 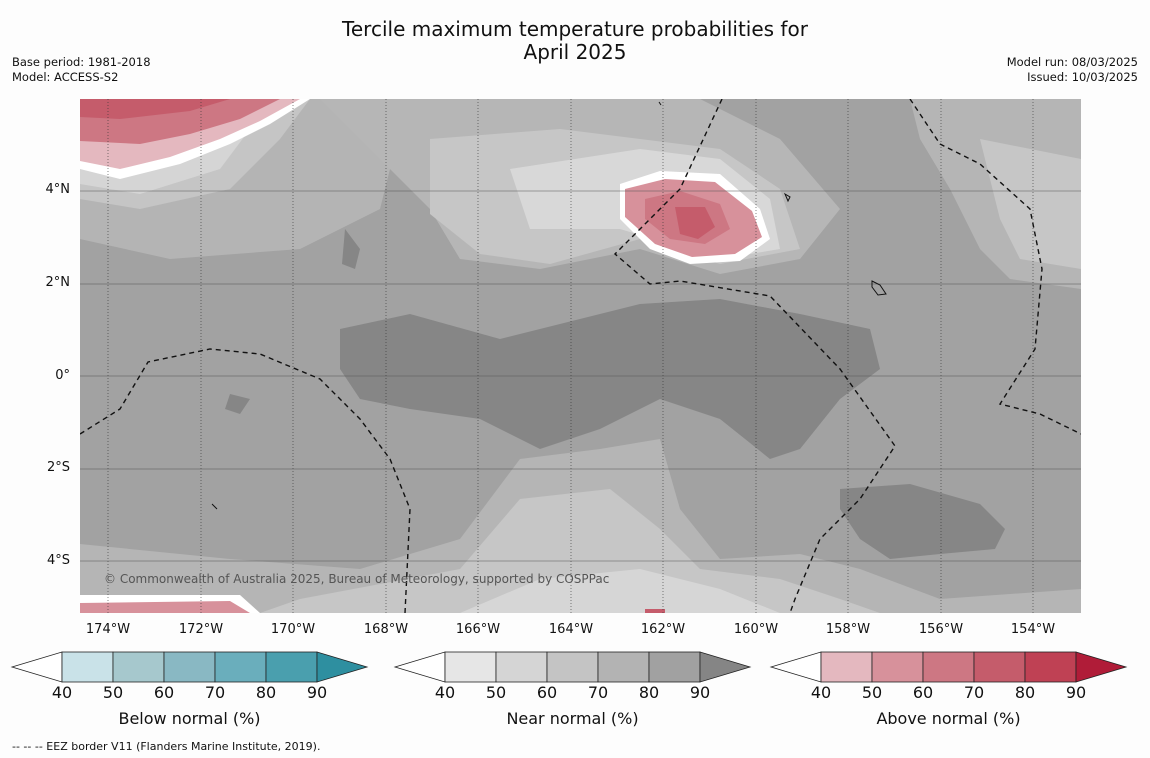 I want to click on colorbar-label-below: Below normal (%), so click(x=189, y=718).